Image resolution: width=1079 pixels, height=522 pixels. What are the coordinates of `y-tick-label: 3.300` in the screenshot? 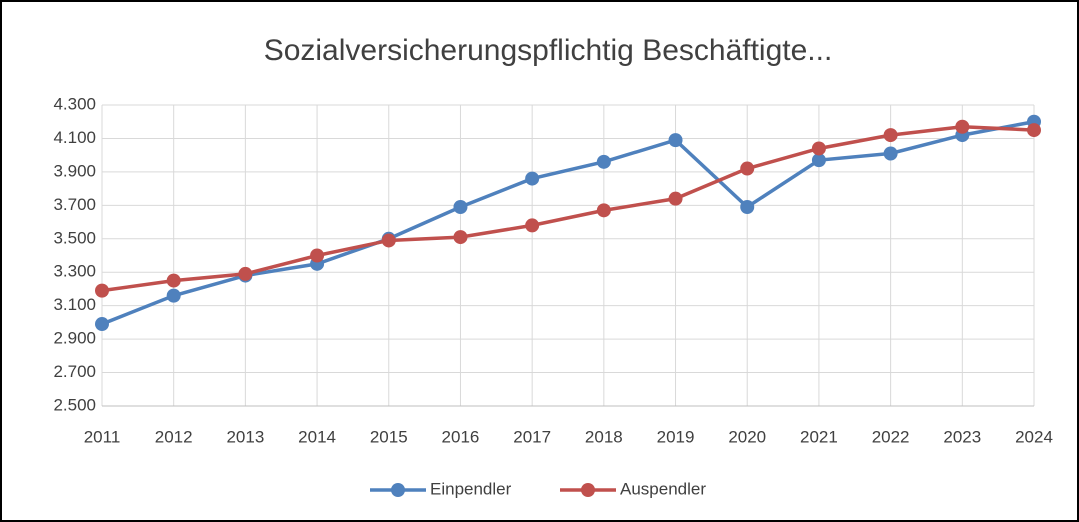 It's located at (74, 271).